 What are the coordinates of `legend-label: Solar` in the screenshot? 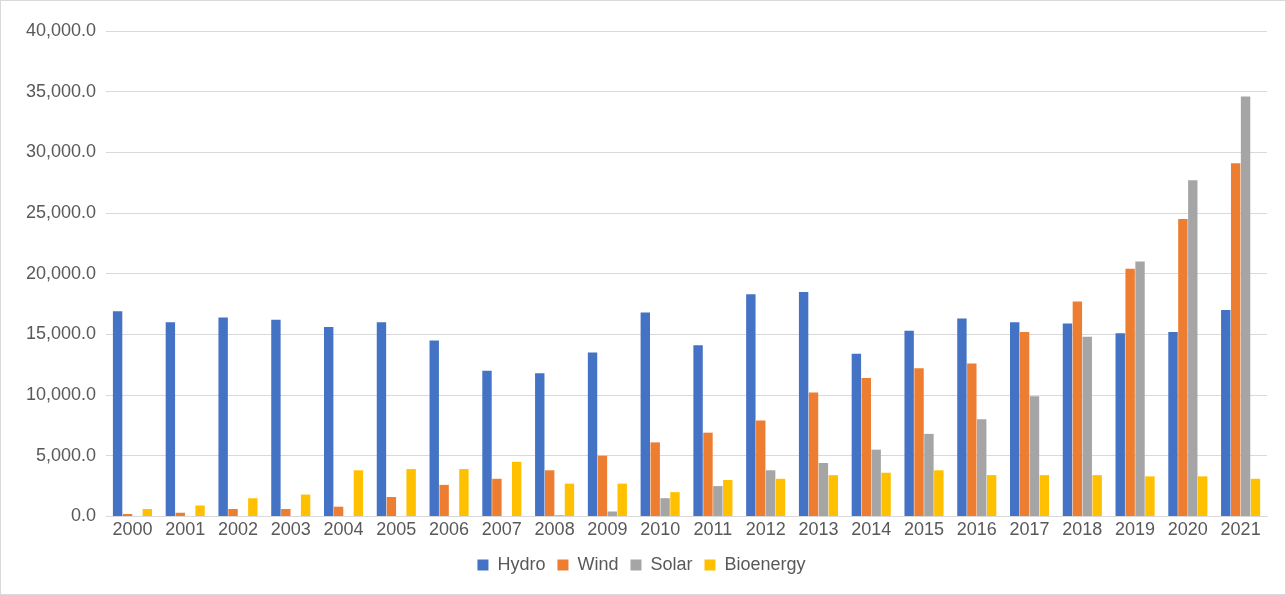 It's located at (671, 563).